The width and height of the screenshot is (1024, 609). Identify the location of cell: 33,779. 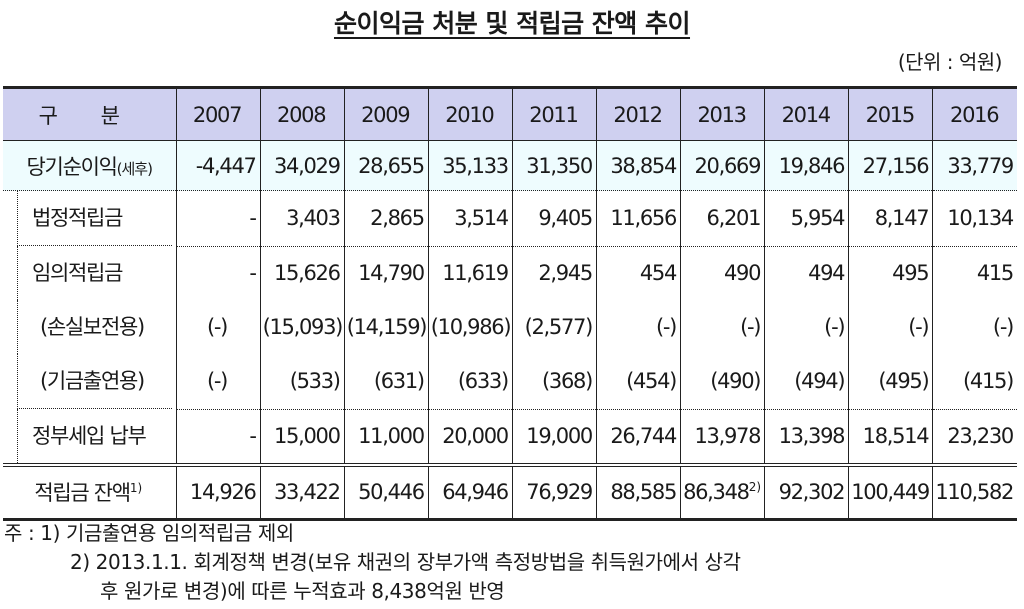
(974, 165).